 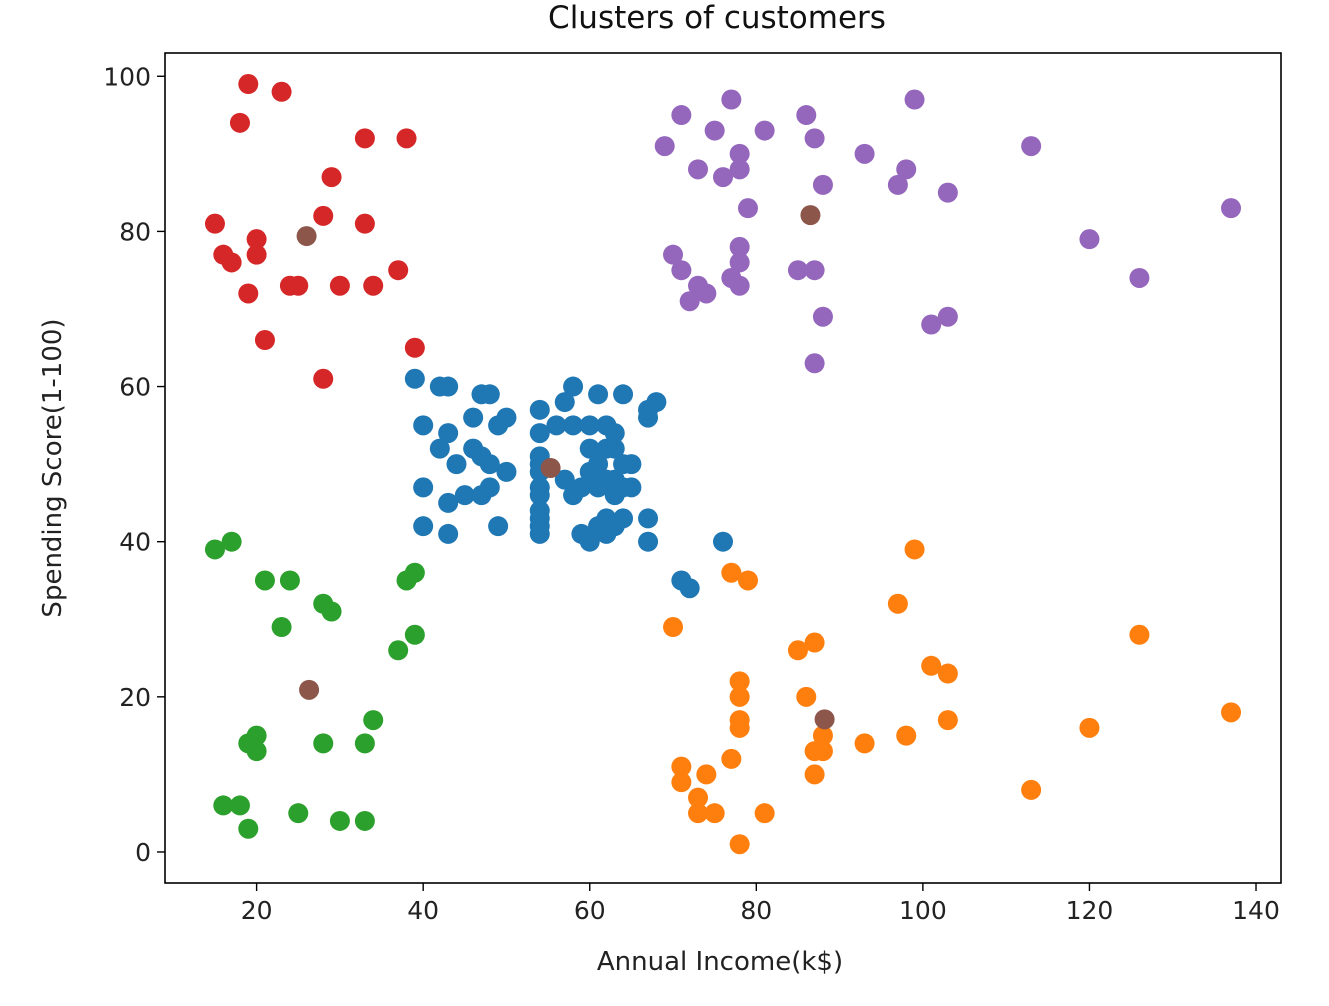 What do you see at coordinates (257, 910) in the screenshot?
I see `x-tick-label: 20` at bounding box center [257, 910].